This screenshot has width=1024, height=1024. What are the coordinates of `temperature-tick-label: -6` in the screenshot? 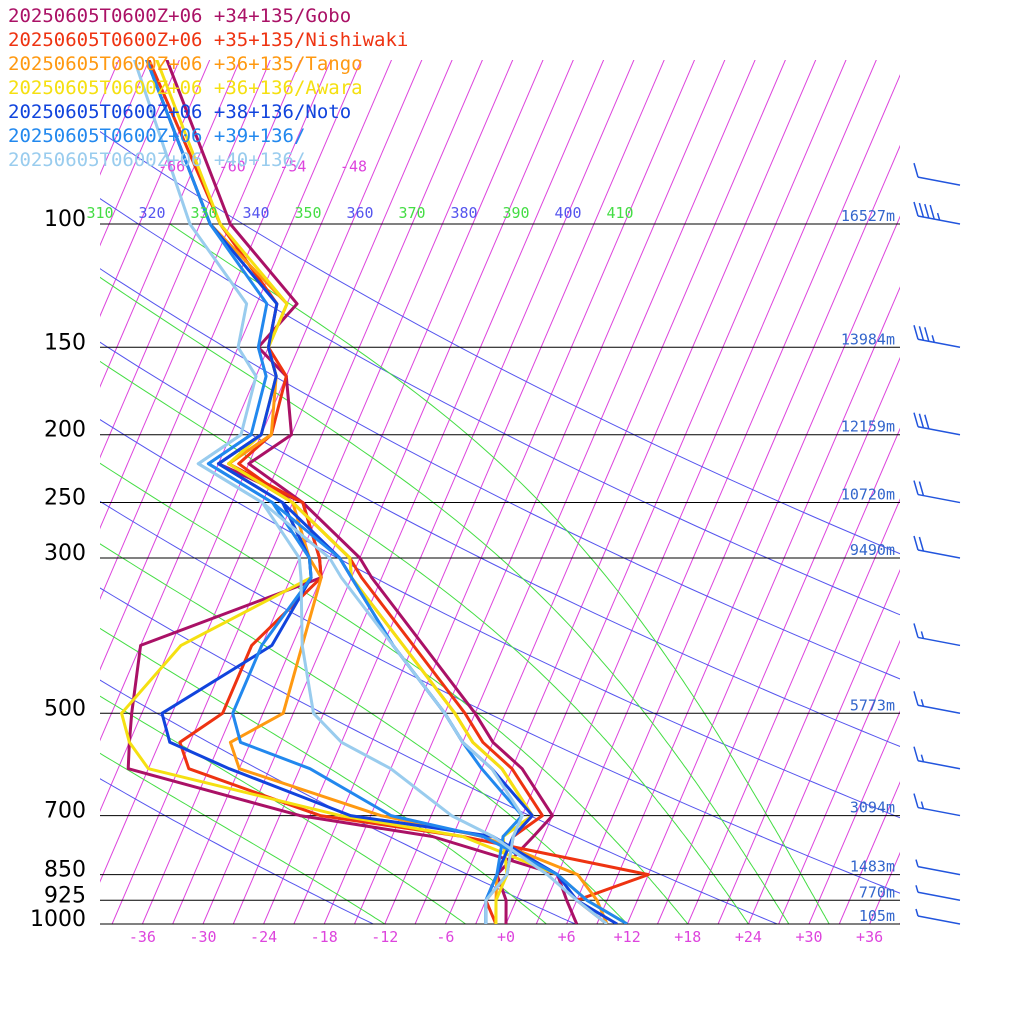 It's located at (445, 937).